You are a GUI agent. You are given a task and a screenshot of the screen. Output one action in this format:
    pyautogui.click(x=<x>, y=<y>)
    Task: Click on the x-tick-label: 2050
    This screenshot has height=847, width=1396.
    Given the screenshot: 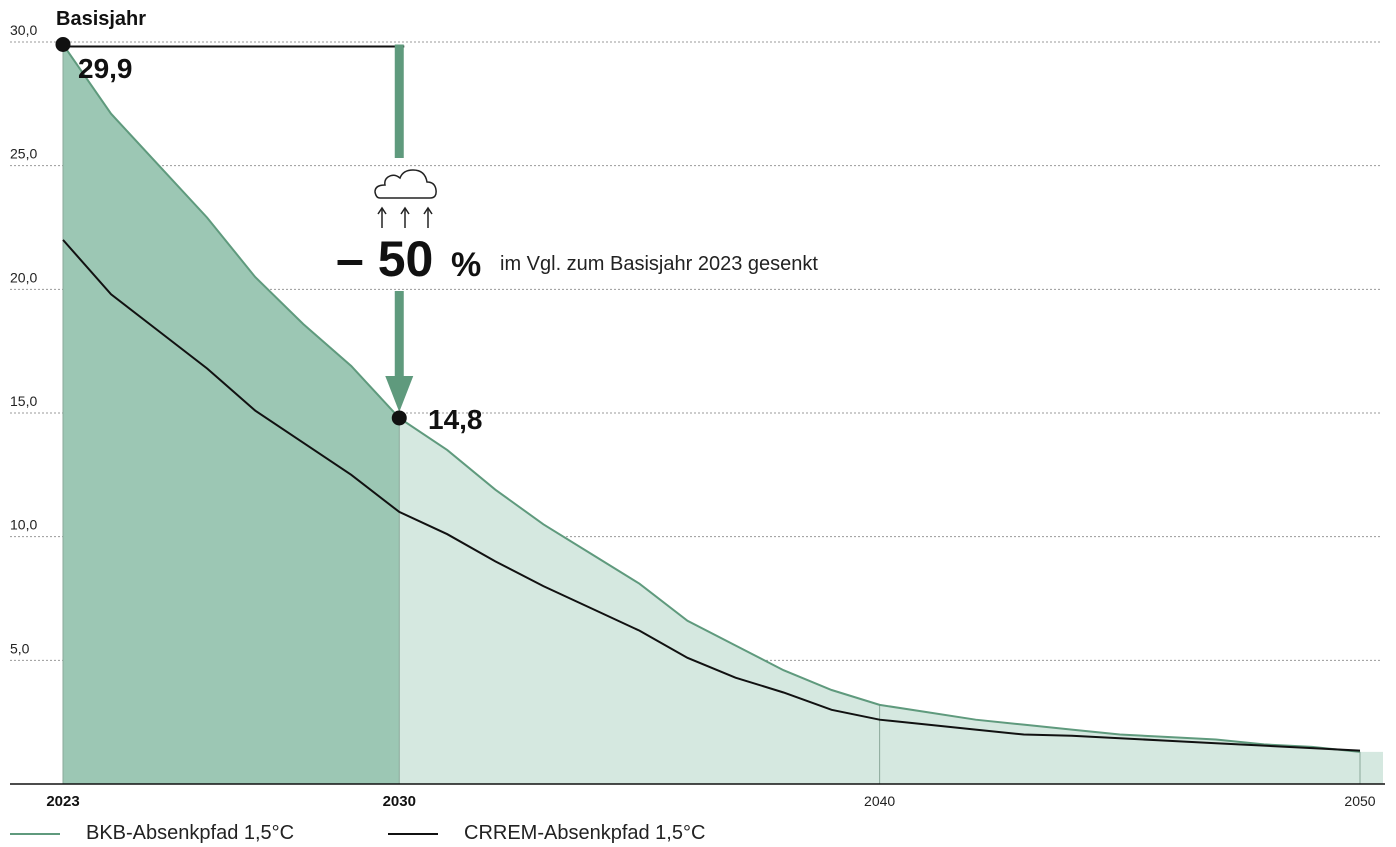 What is the action you would take?
    pyautogui.click(x=1359, y=801)
    